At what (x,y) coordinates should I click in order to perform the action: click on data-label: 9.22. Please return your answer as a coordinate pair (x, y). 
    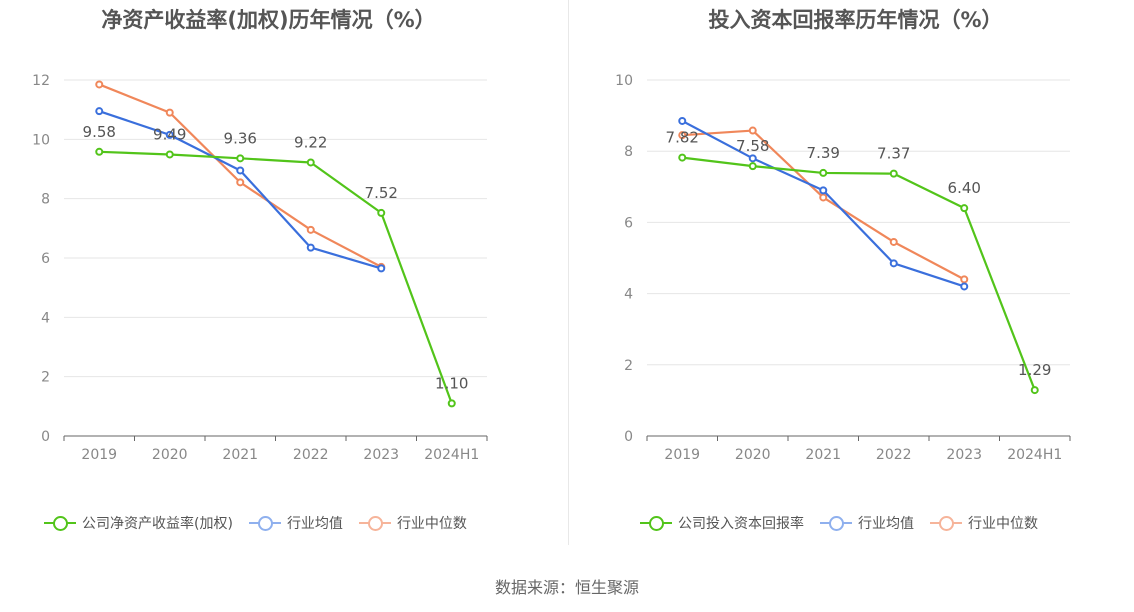
    Looking at the image, I should click on (310, 142).